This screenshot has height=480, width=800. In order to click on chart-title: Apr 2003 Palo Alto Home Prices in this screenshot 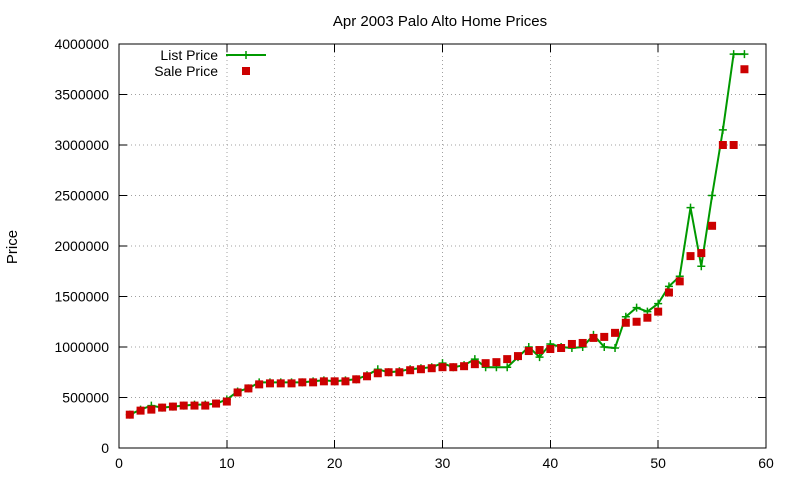, I will do `click(440, 21)`.